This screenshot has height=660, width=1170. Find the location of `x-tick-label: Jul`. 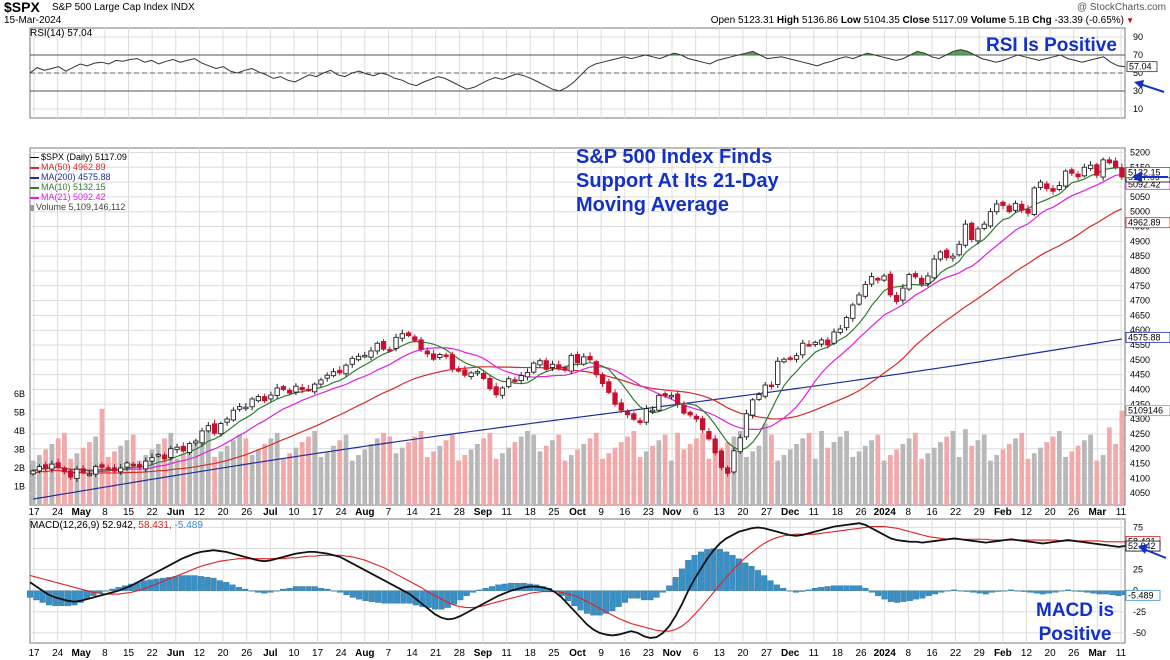

x-tick-label: Jul is located at coordinates (270, 653).